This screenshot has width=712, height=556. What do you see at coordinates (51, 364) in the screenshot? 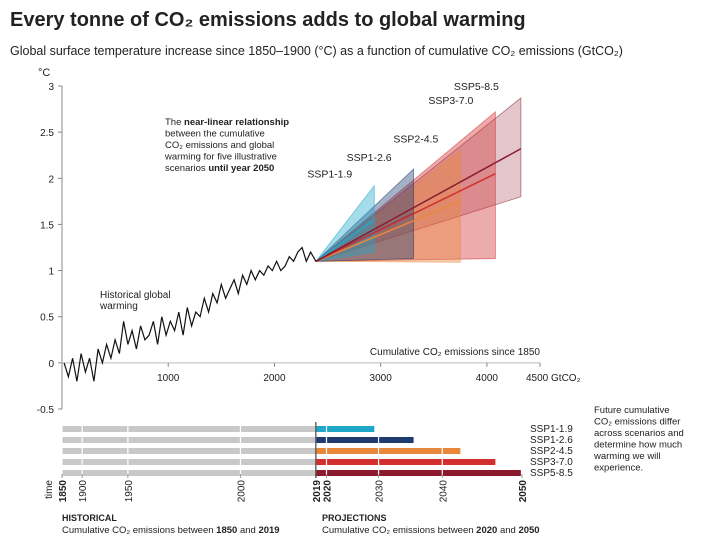
I see `y-tick-label: 0` at bounding box center [51, 364].